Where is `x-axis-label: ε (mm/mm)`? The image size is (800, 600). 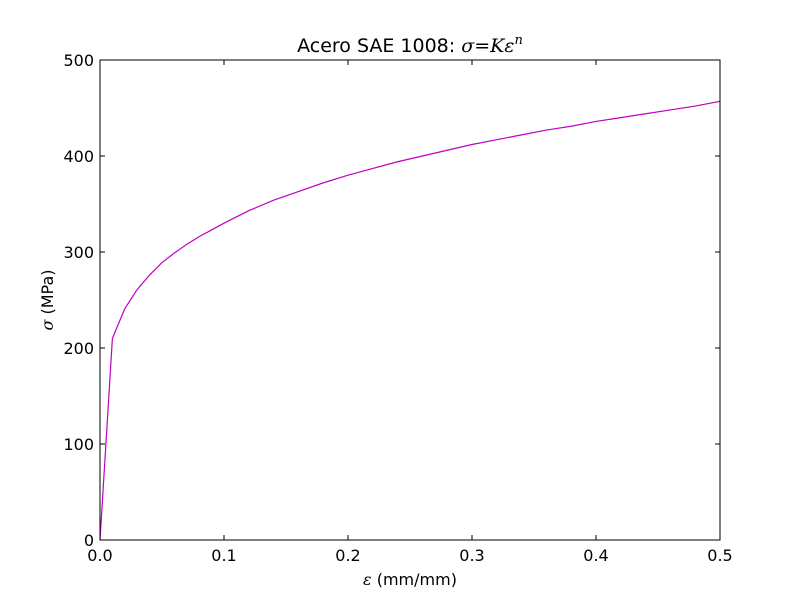 x-axis-label: ε (mm/mm) is located at coordinates (410, 579).